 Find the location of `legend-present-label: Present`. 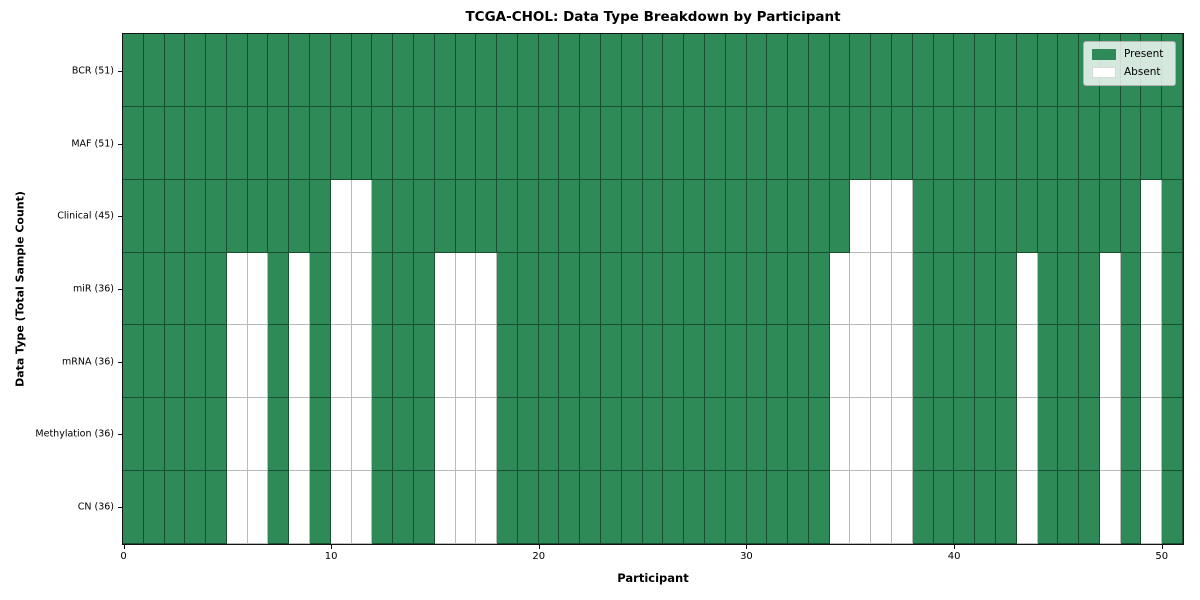

legend-present-label: Present is located at coordinates (1144, 54).